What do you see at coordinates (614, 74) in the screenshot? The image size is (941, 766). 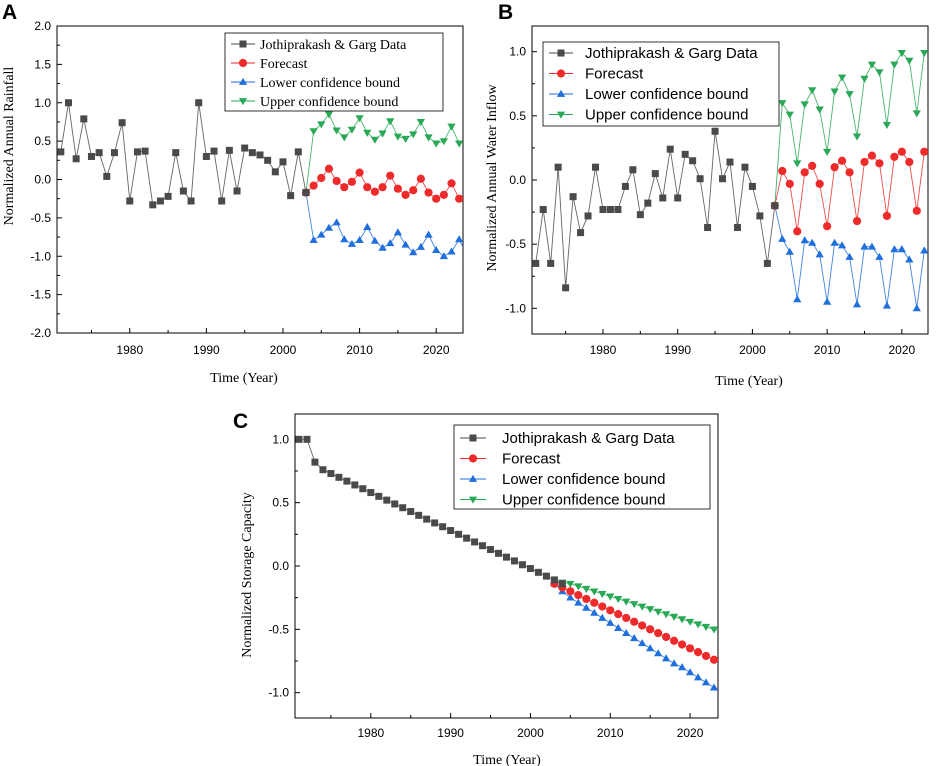 I see `legend-label: Forecast` at bounding box center [614, 74].